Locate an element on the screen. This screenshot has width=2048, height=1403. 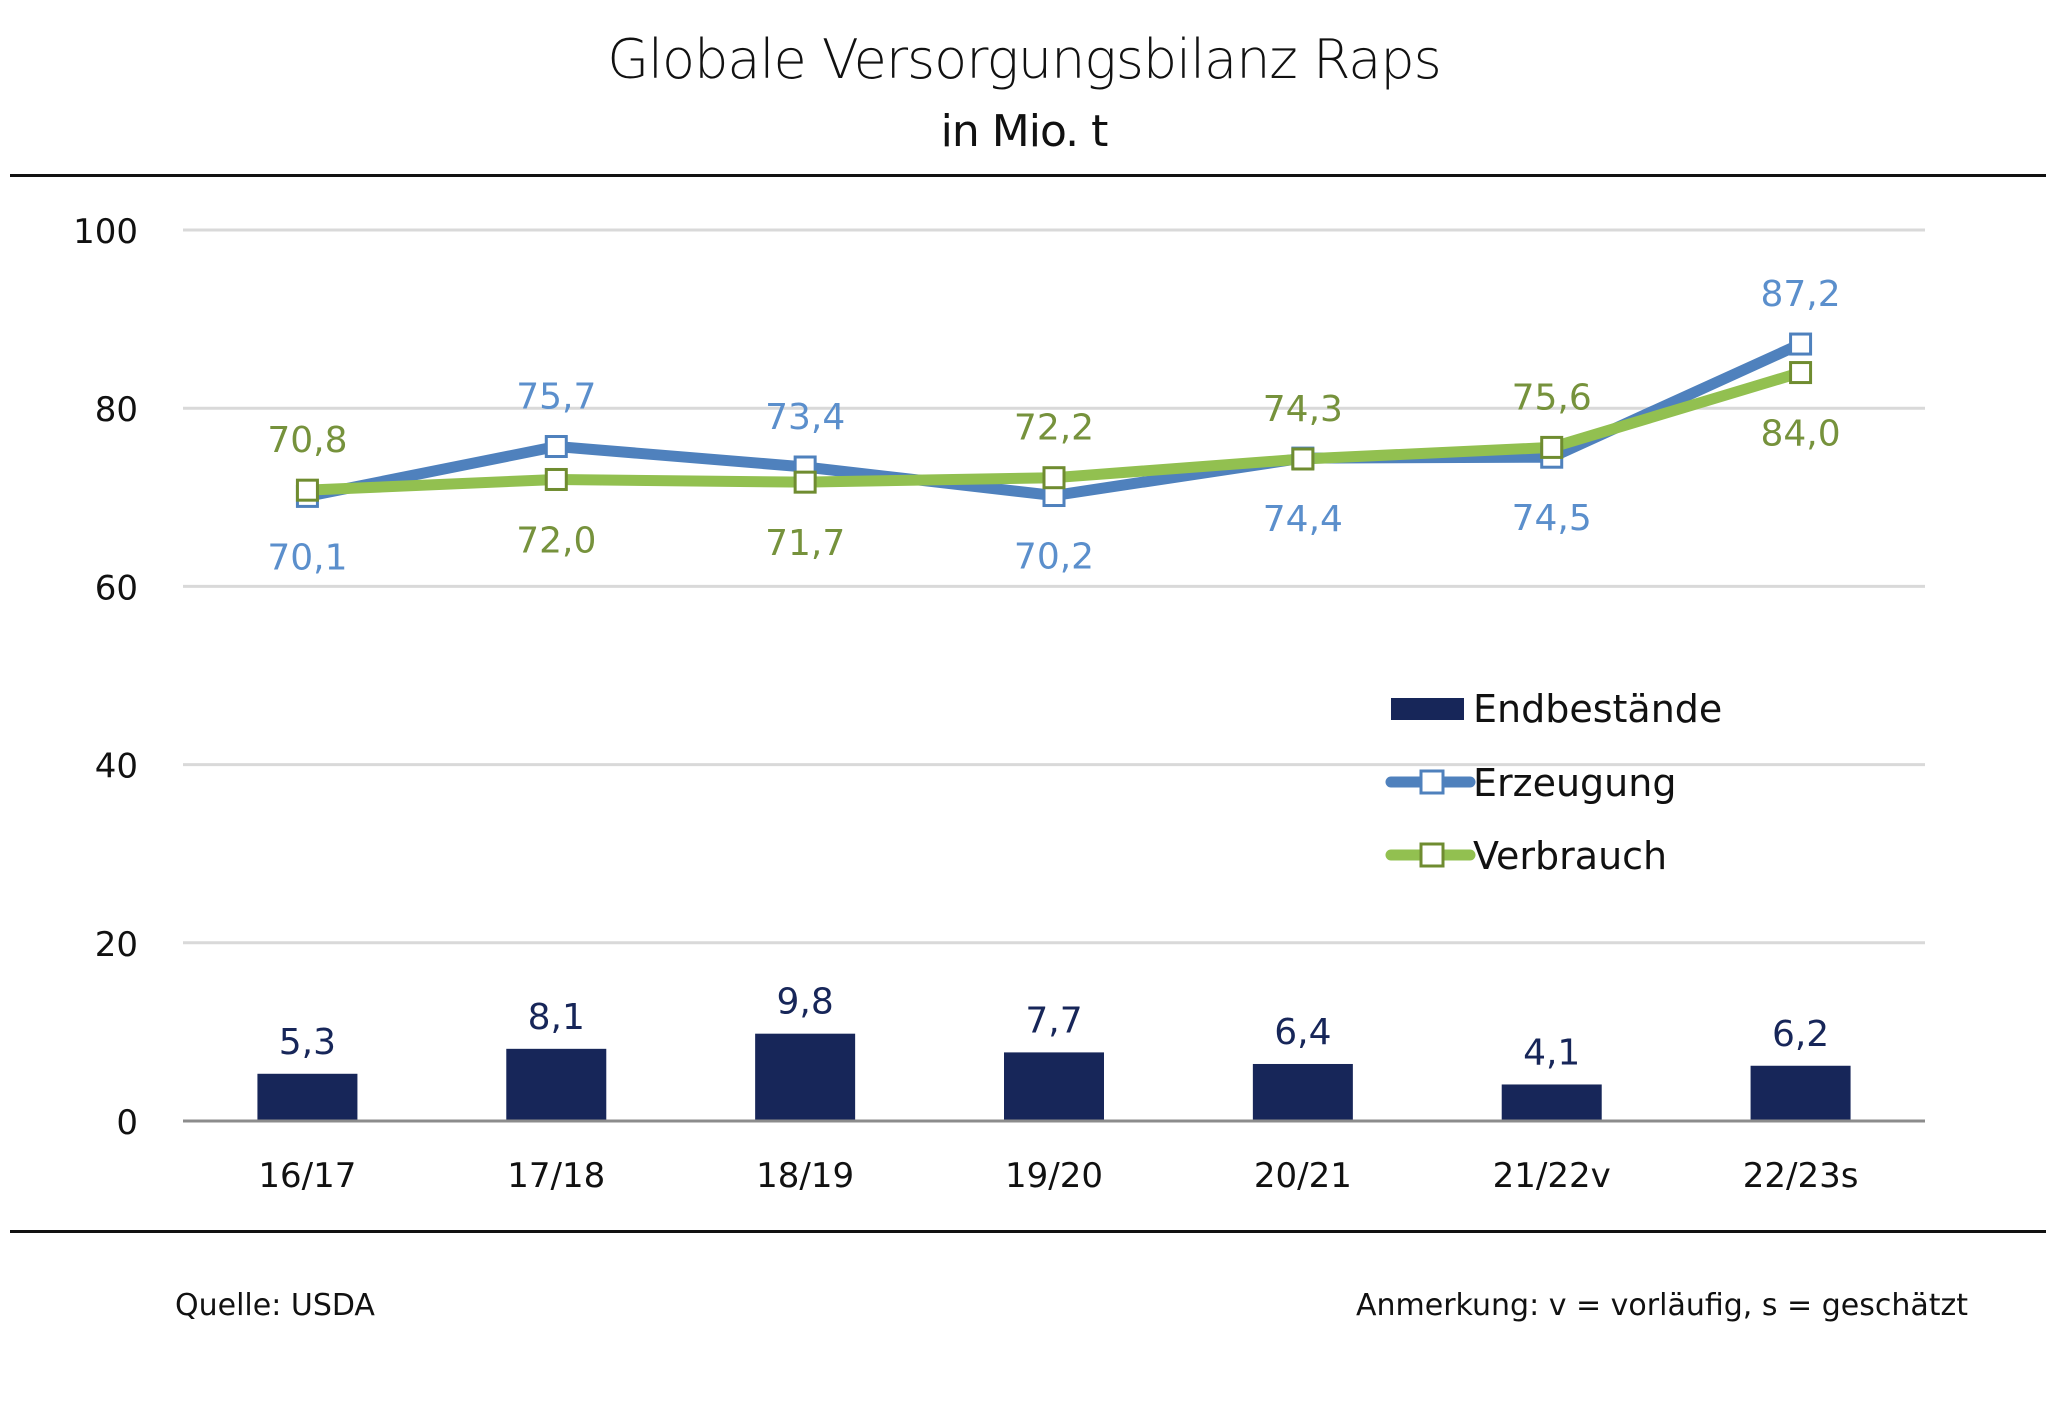
x-tick-label: 18/19 is located at coordinates (805, 1176).